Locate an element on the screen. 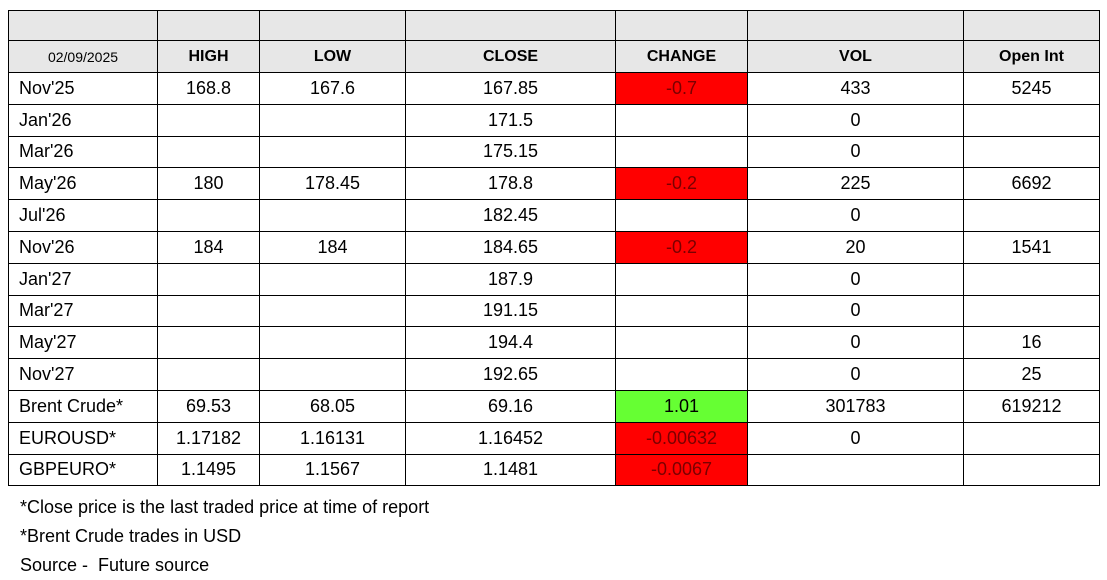 The width and height of the screenshot is (1107, 580). table-row: Nov'25 168.8 167.6 167.85 -0.7 433 5245 is located at coordinates (554, 88).